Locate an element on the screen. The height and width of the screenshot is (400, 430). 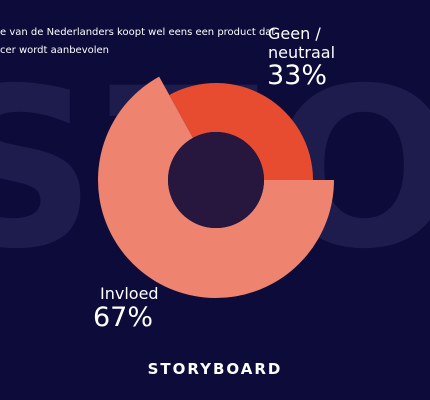
donut-slice is located at coordinates (241, 131).